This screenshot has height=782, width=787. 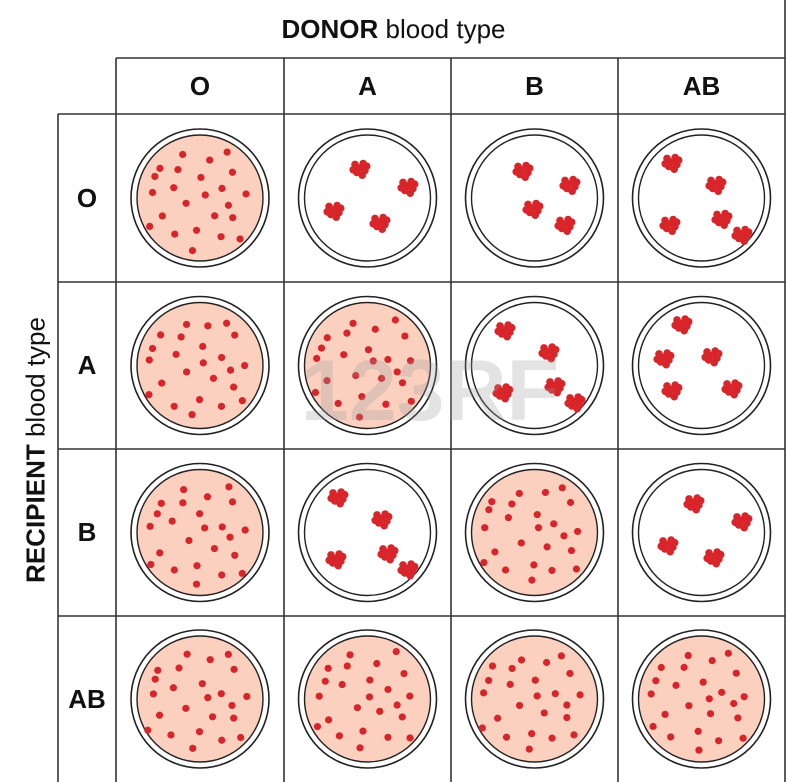 What do you see at coordinates (200, 699) in the screenshot?
I see `dish-ab-o` at bounding box center [200, 699].